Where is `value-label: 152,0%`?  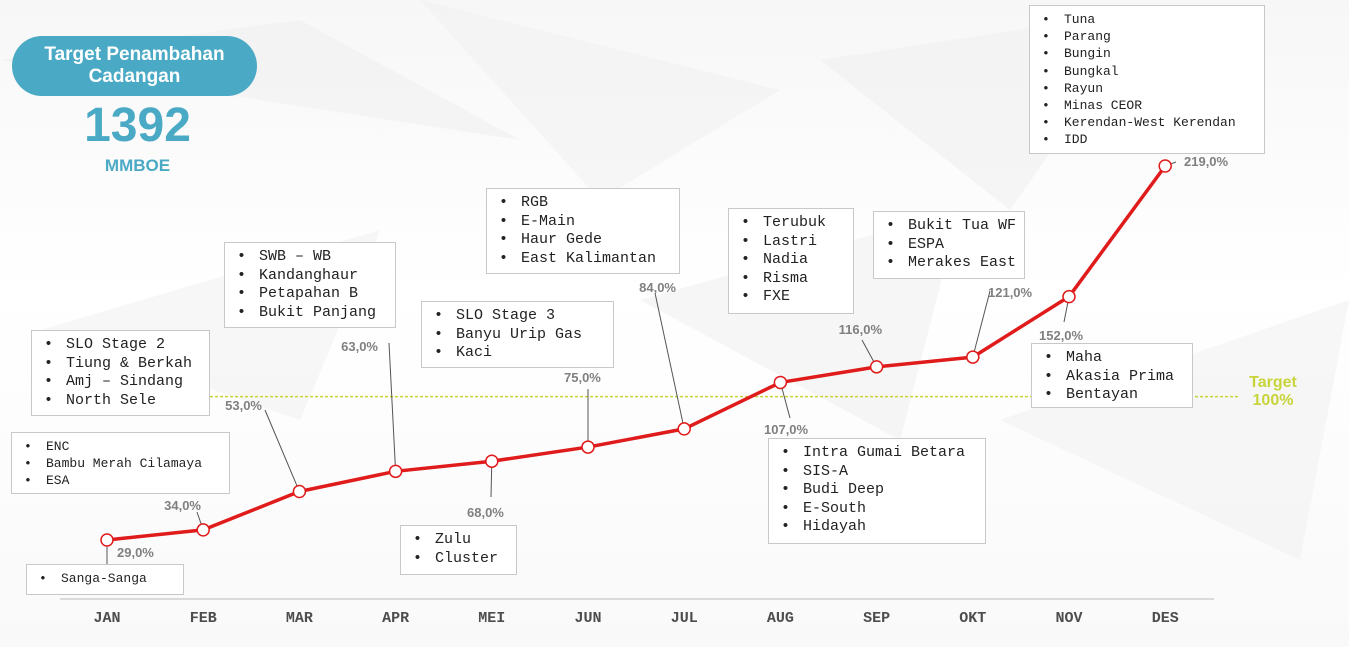
value-label: 152,0% is located at coordinates (1061, 335).